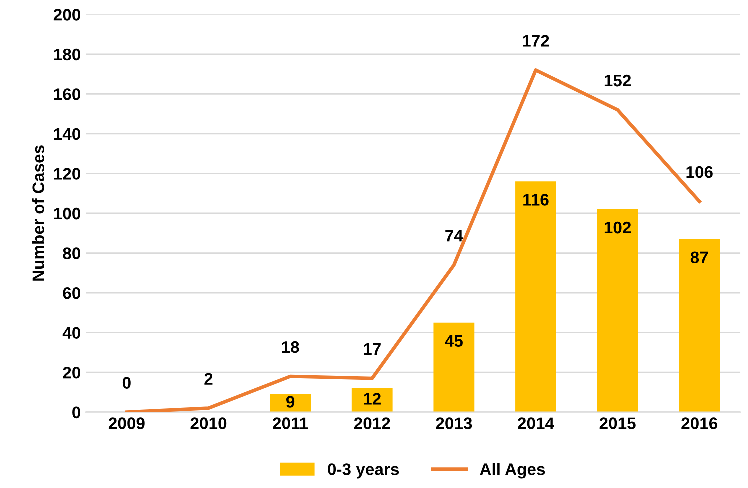 The height and width of the screenshot is (488, 748). What do you see at coordinates (618, 80) in the screenshot?
I see `data-label: 152` at bounding box center [618, 80].